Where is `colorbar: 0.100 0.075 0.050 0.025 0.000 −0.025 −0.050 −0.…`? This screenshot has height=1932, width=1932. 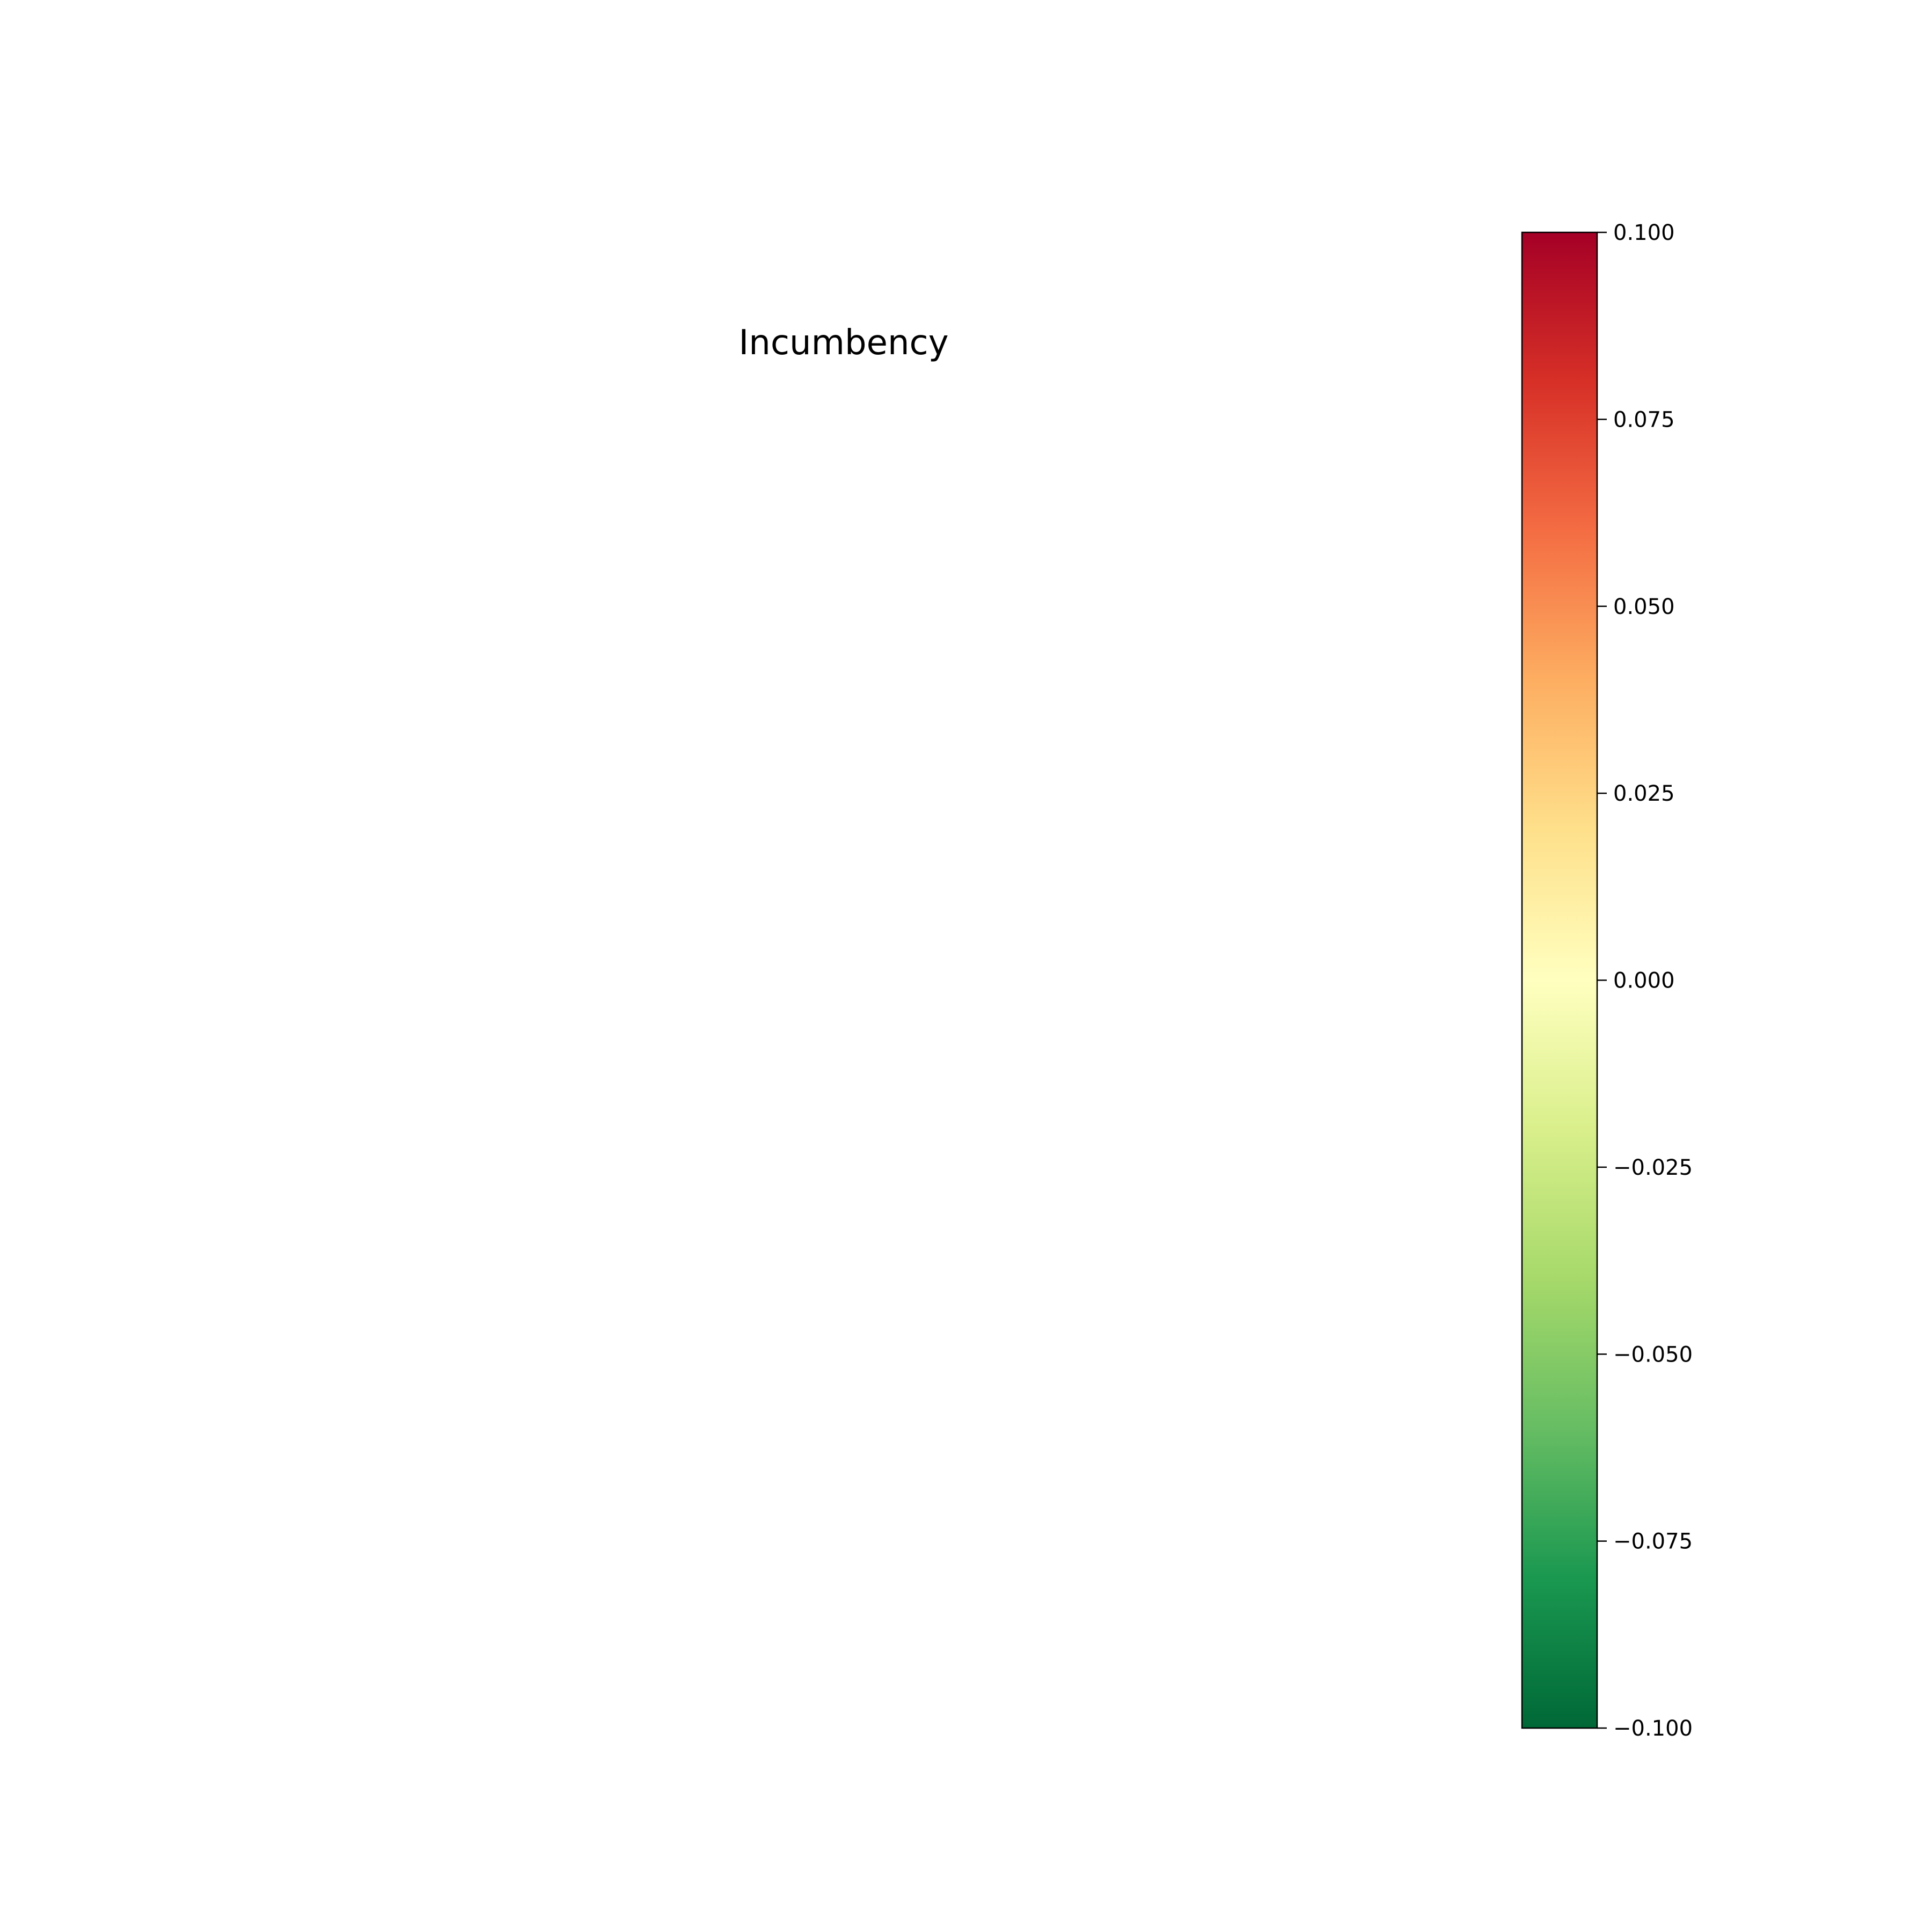
colorbar: 0.100 0.075 0.050 0.025 0.000 −0.025 −0.050 −0.… is located at coordinates (1607, 981).